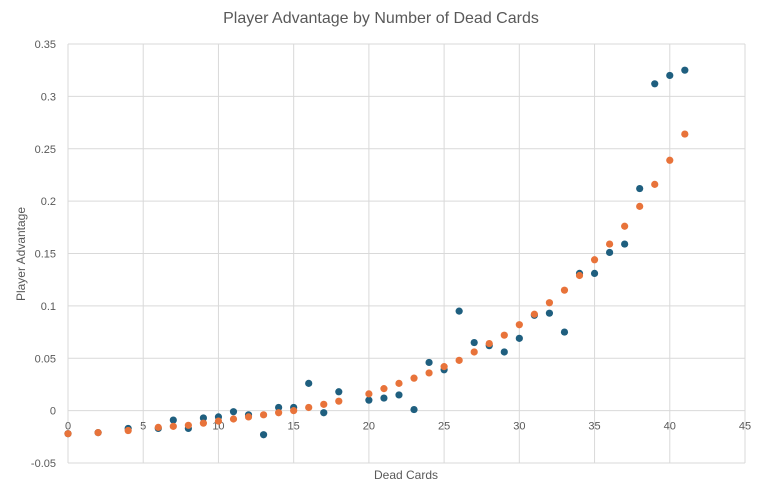 The image size is (760, 494). What do you see at coordinates (53, 412) in the screenshot?
I see `y-tick-label: 0` at bounding box center [53, 412].